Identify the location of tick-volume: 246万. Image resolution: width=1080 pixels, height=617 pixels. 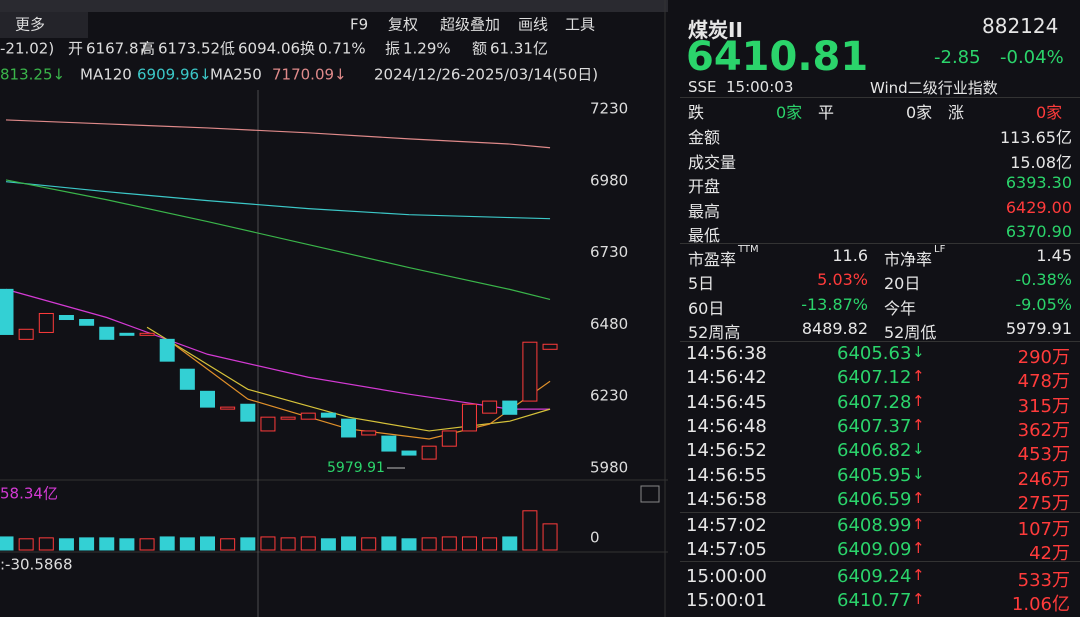
(1043, 479).